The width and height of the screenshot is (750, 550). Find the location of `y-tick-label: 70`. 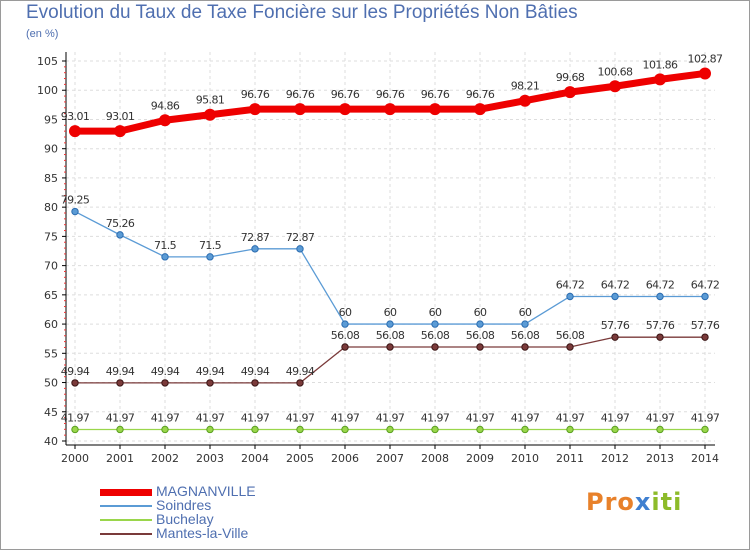

y-tick-label: 70 is located at coordinates (51, 266).